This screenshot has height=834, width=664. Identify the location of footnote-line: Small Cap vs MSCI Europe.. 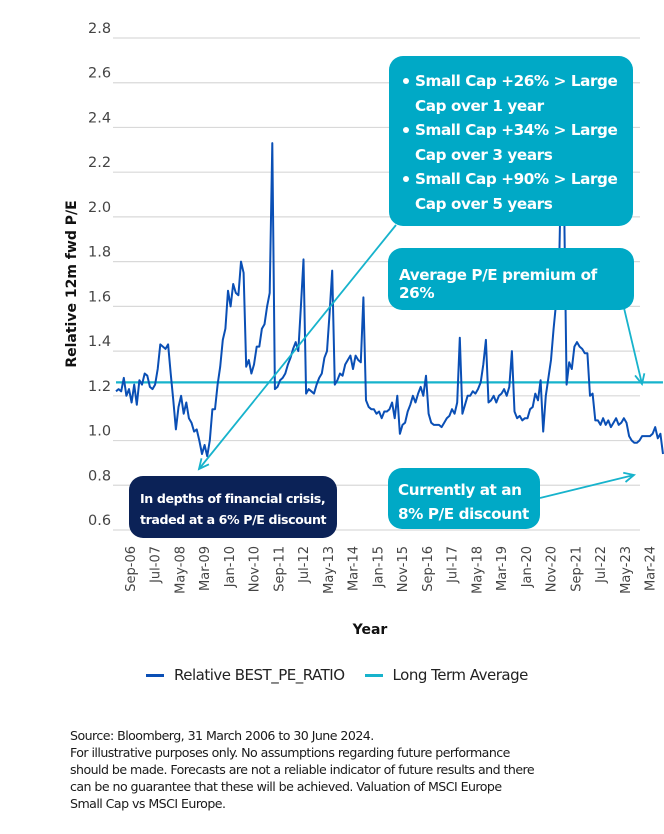
(148, 803).